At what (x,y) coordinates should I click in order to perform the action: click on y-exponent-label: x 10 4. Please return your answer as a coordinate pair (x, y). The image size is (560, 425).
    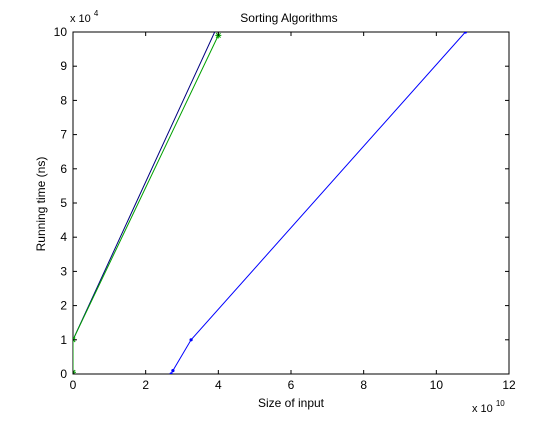
    Looking at the image, I should click on (84, 17).